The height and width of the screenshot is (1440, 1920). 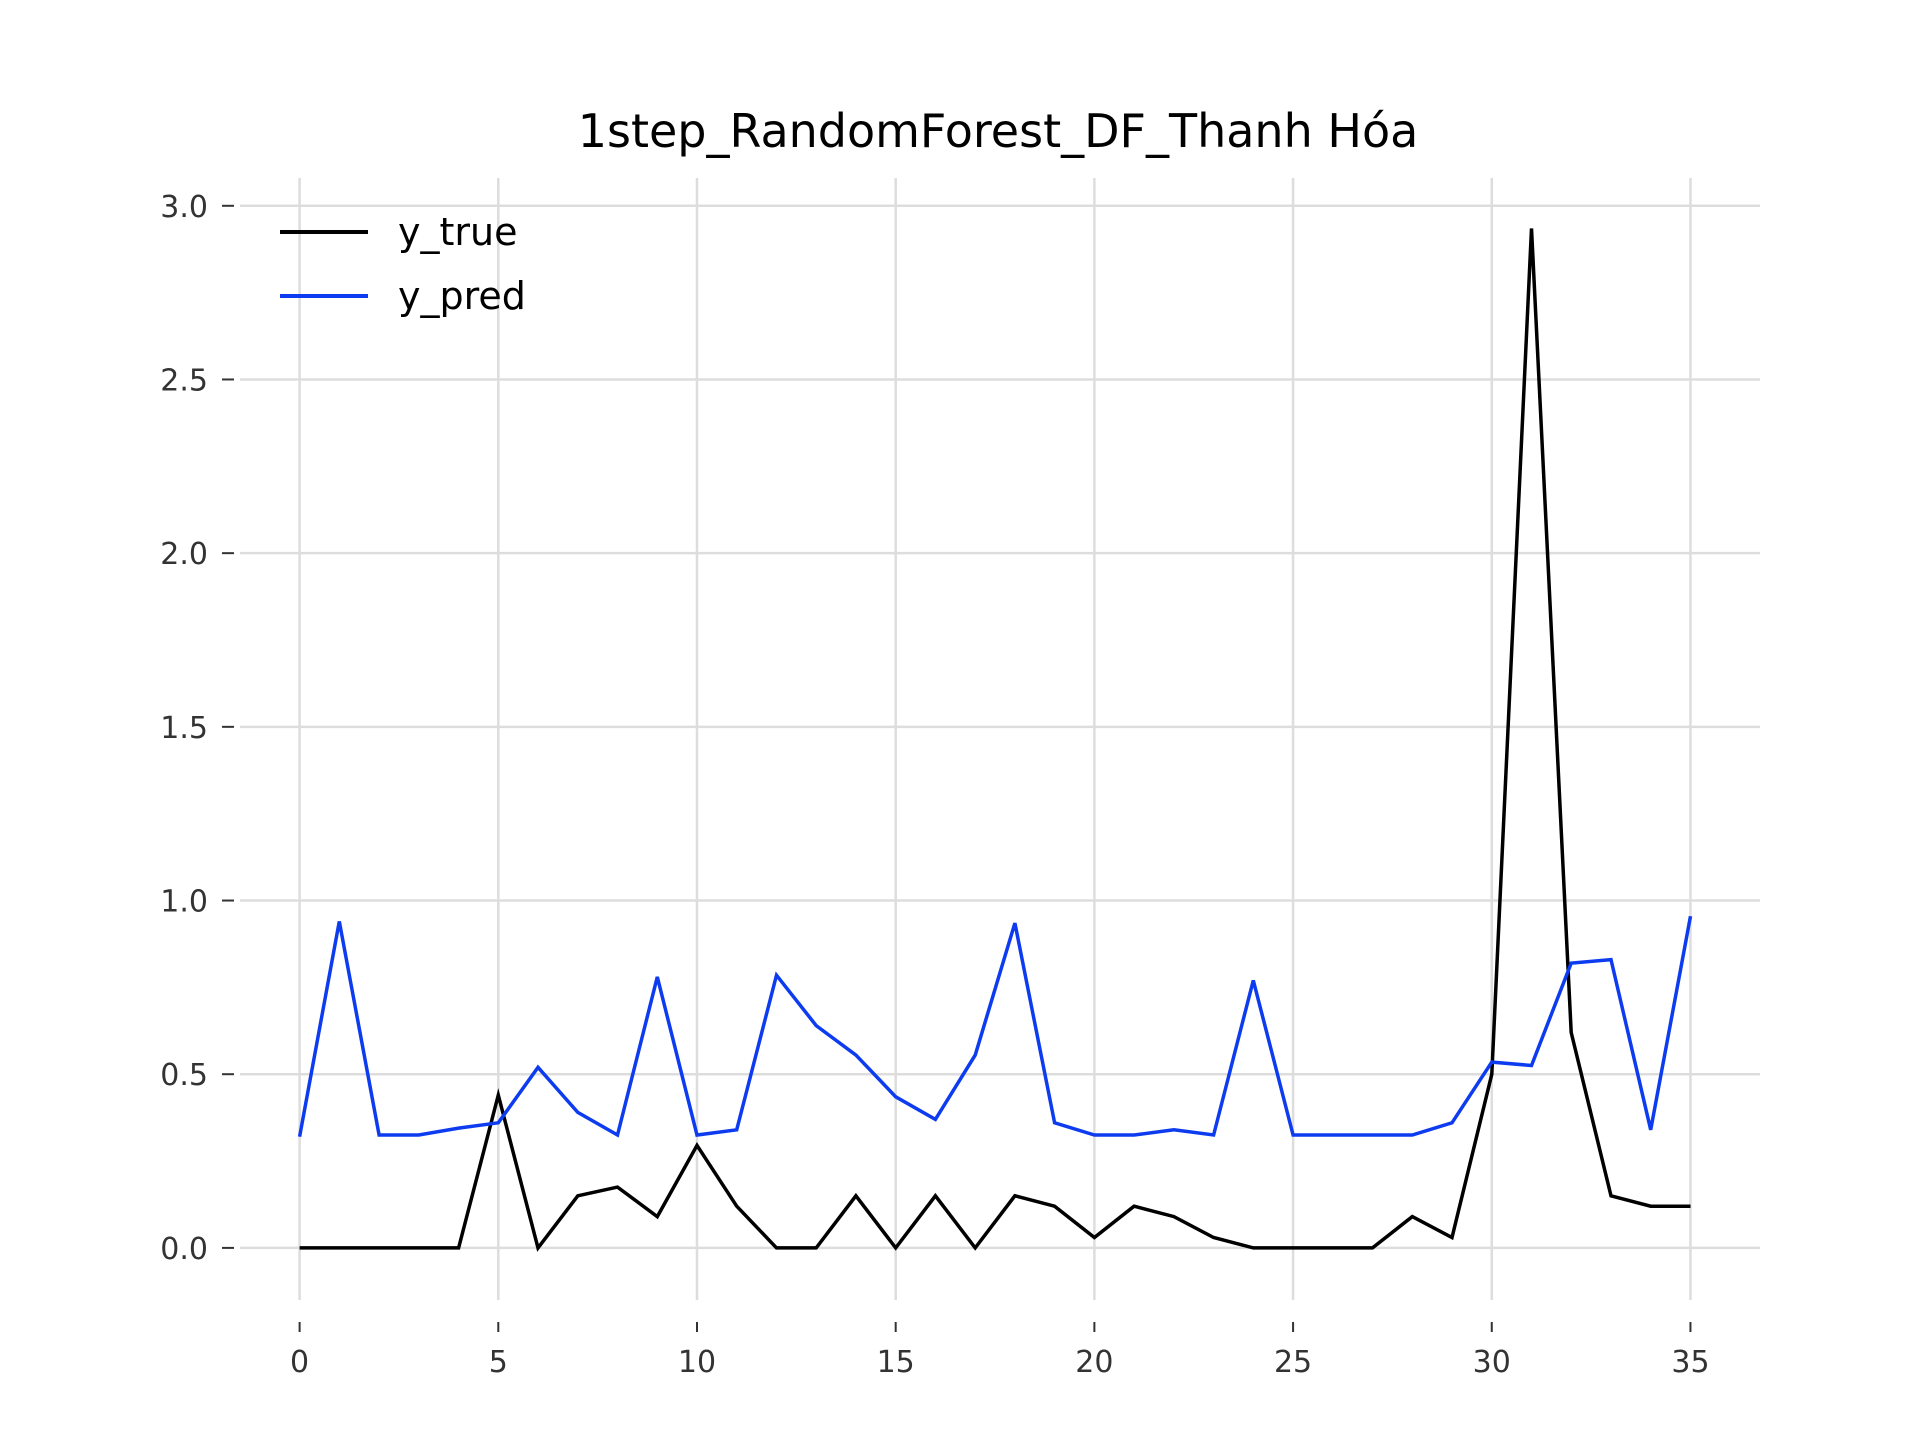 I want to click on x-tick-label: 5, so click(x=498, y=1362).